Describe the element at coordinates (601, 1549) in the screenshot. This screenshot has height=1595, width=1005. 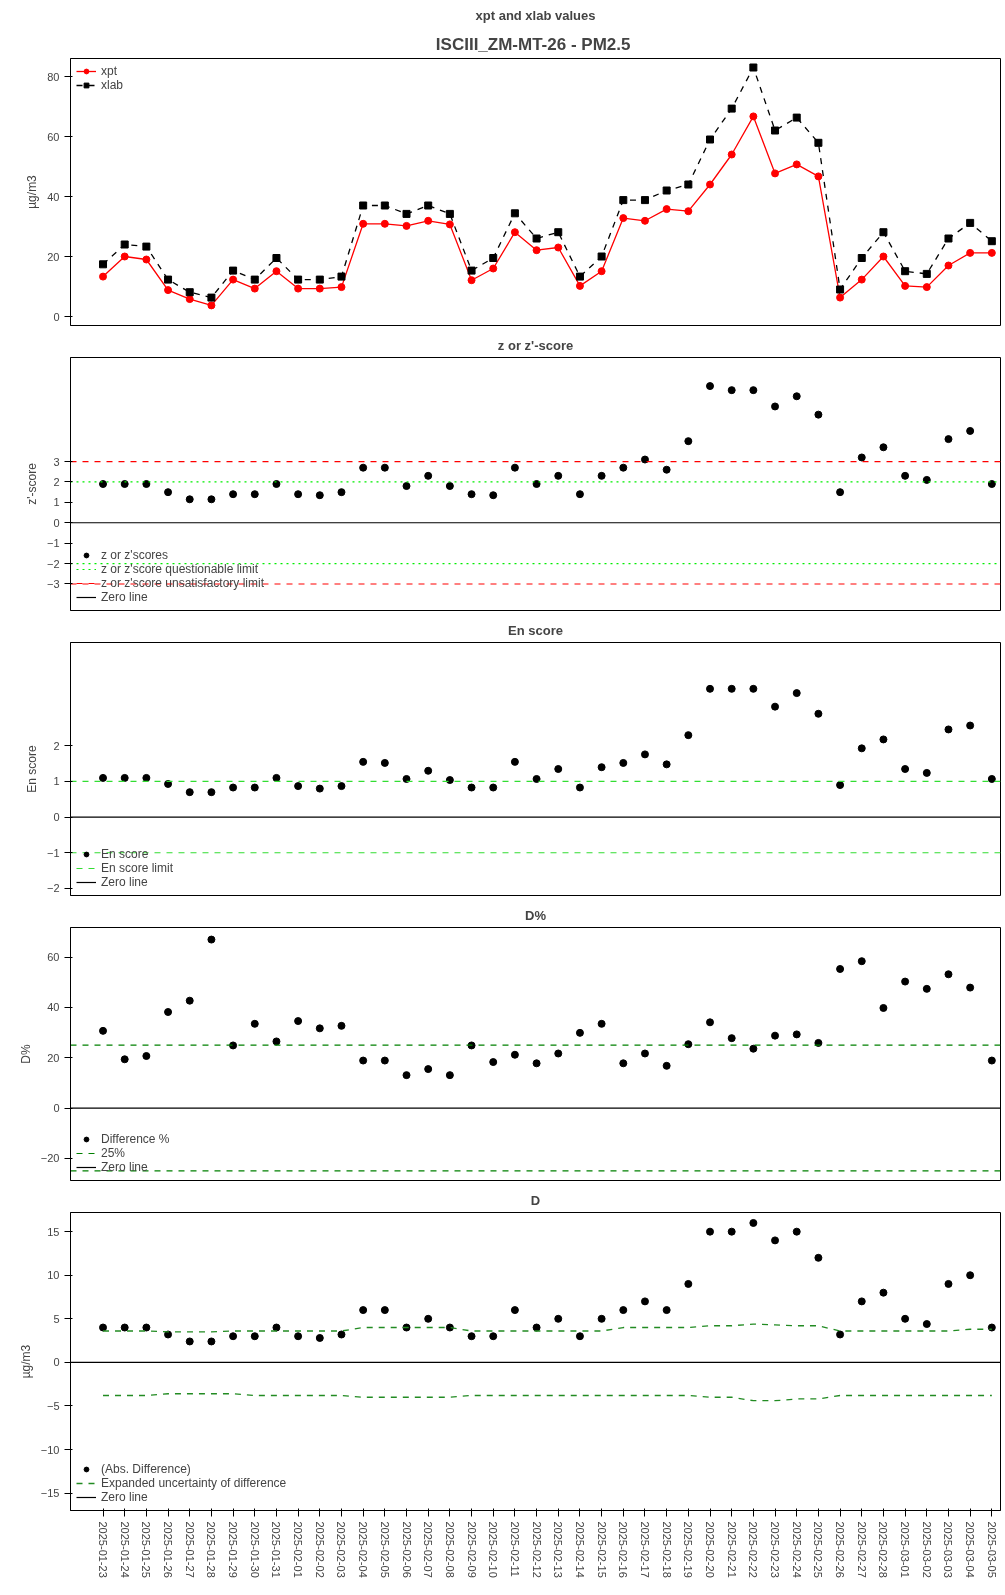
I see `x-tick-label: 2025-02-15` at that location.